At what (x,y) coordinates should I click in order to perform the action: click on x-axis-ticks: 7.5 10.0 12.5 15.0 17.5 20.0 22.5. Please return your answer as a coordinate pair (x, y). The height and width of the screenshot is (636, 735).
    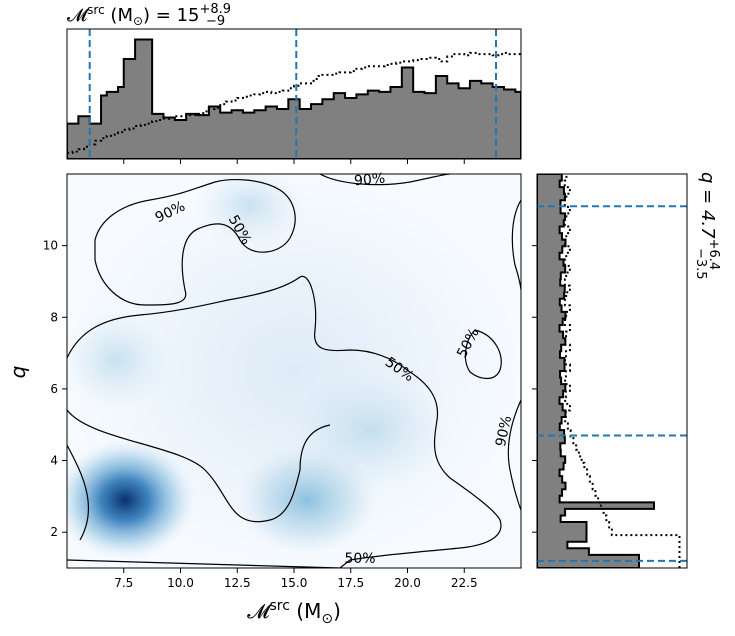
    Looking at the image, I should click on (296, 579).